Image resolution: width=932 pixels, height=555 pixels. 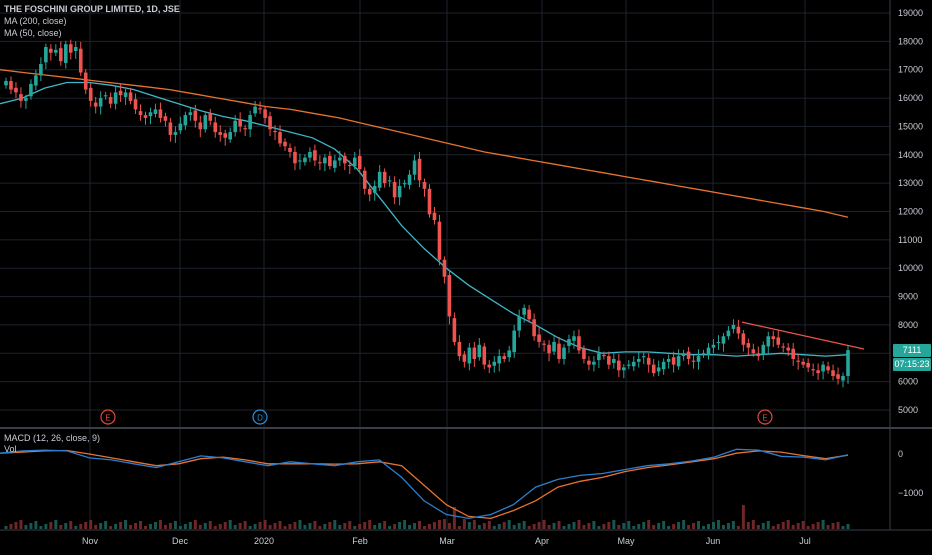 What do you see at coordinates (33, 33) in the screenshot?
I see `ma50-legend: MA (50, close)` at bounding box center [33, 33].